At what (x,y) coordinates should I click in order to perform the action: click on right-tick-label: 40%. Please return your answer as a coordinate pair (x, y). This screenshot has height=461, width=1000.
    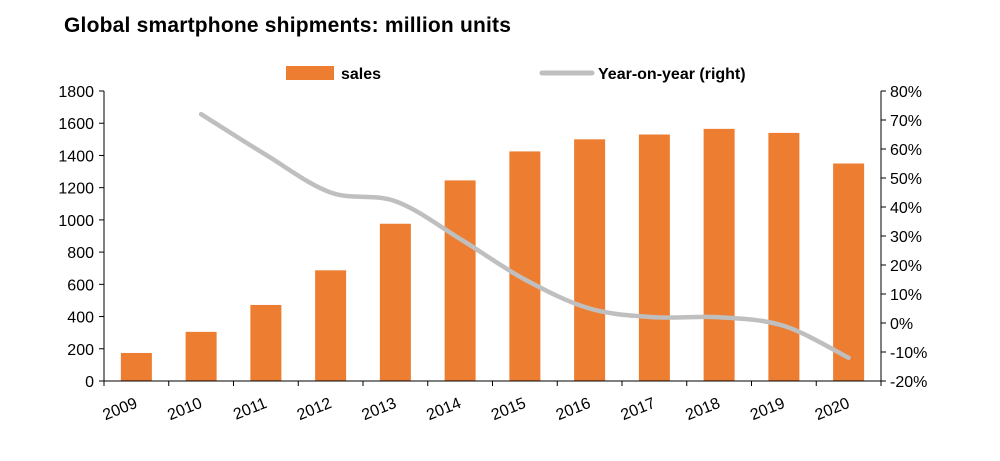
    Looking at the image, I should click on (906, 208).